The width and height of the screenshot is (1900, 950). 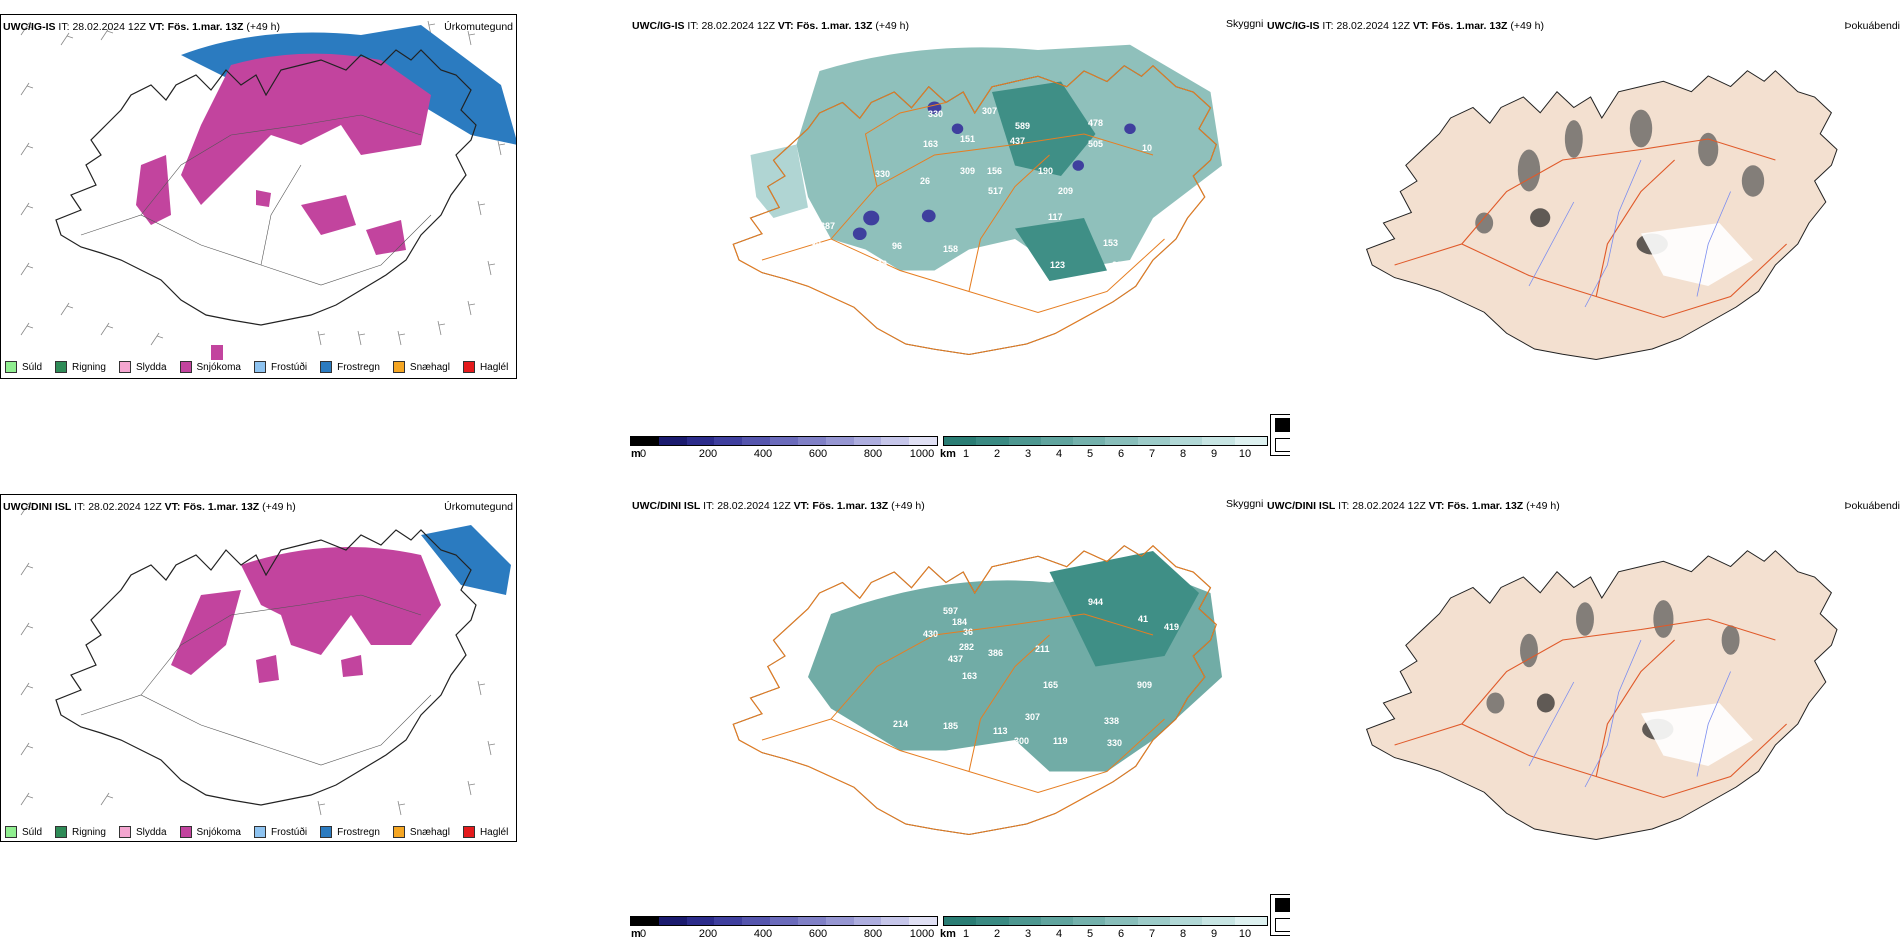 What do you see at coordinates (989, 111) in the screenshot?
I see `cloudbase-label: 307` at bounding box center [989, 111].